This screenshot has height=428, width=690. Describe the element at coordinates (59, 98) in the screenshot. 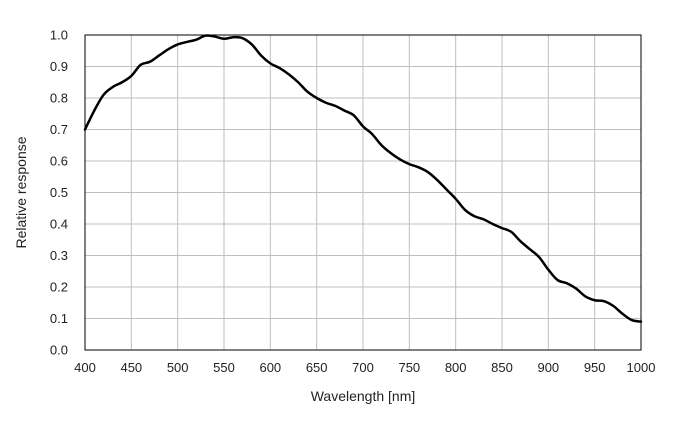

I see `y-tick-label: 0.8` at that location.